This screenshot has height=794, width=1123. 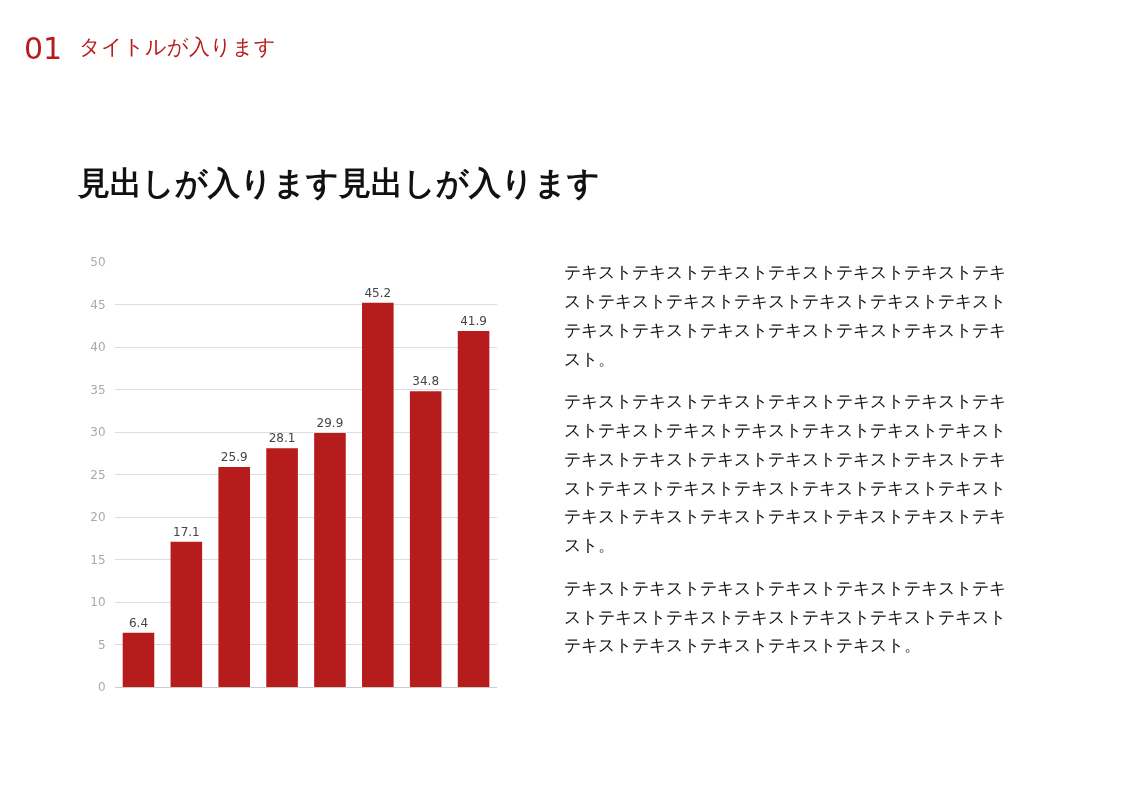 I want to click on data-label: 41.9, so click(x=473, y=320).